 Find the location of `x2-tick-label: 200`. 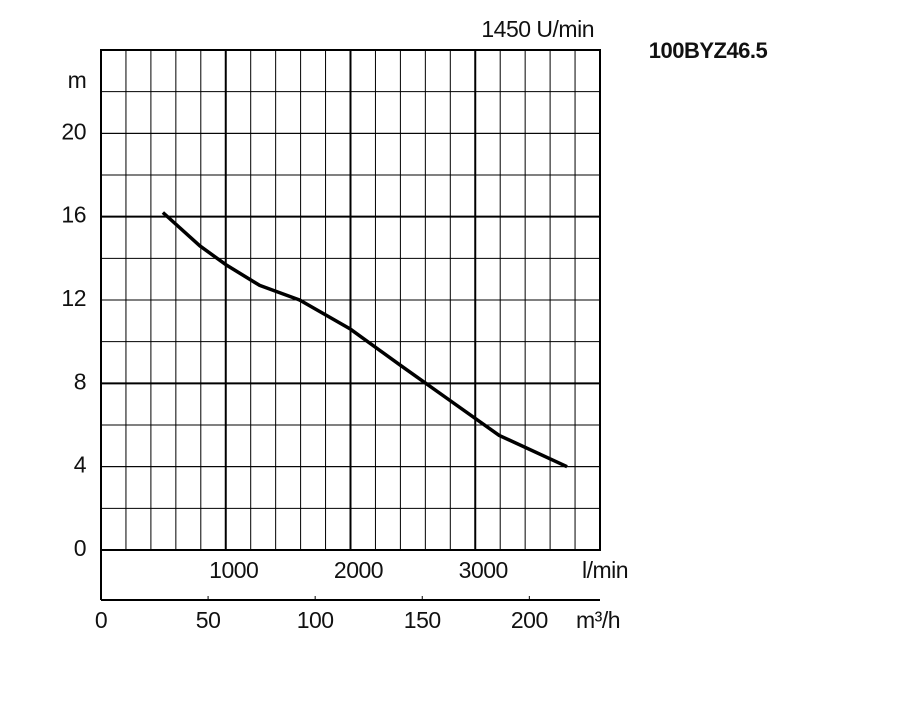

x2-tick-label: 200 is located at coordinates (529, 620).